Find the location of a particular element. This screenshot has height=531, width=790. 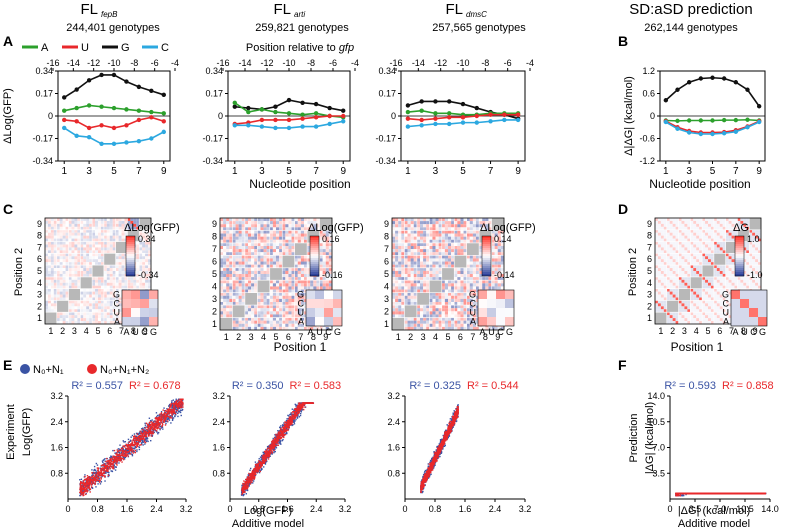

heatmap-diagonal-cell is located at coordinates (423, 299).